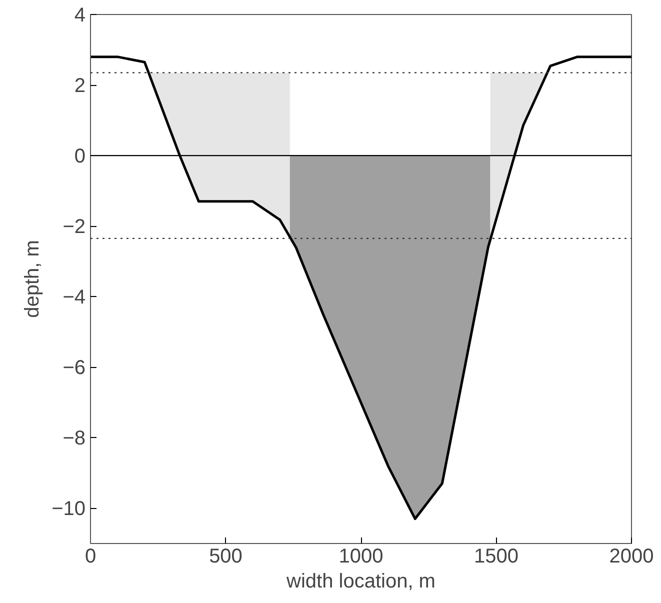 Image resolution: width=661 pixels, height=603 pixels. What do you see at coordinates (361, 557) in the screenshot?
I see `x-tick-label: 1000` at bounding box center [361, 557].